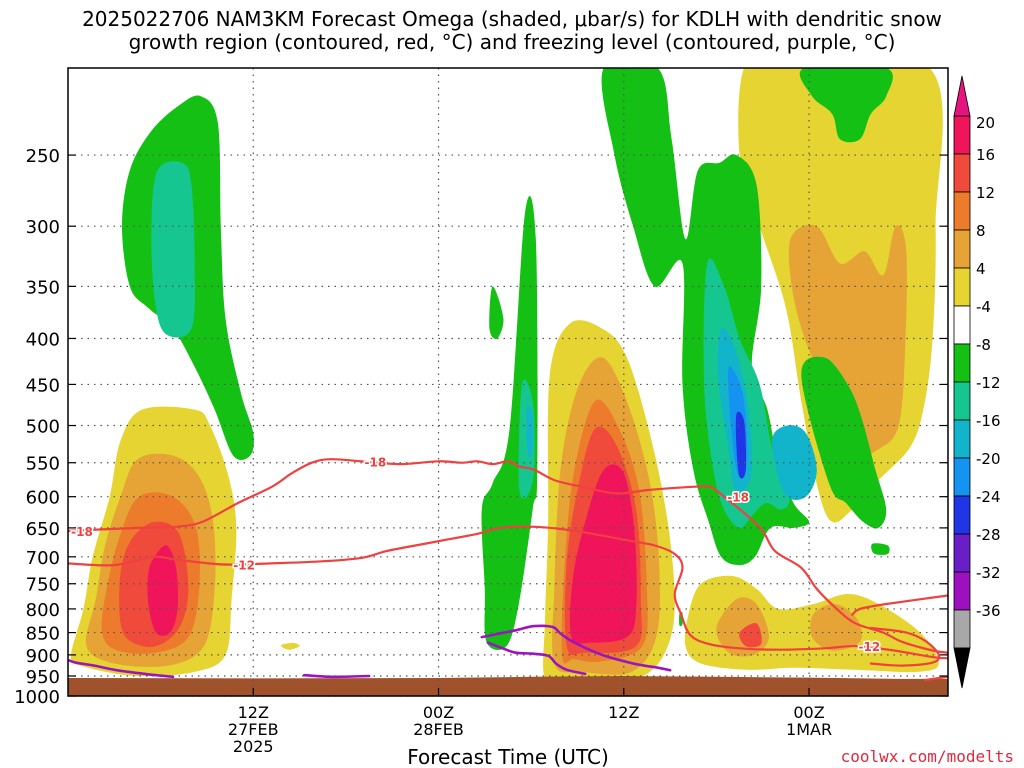  What do you see at coordinates (985, 155) in the screenshot?
I see `colorbar-label-1: 16` at bounding box center [985, 155].